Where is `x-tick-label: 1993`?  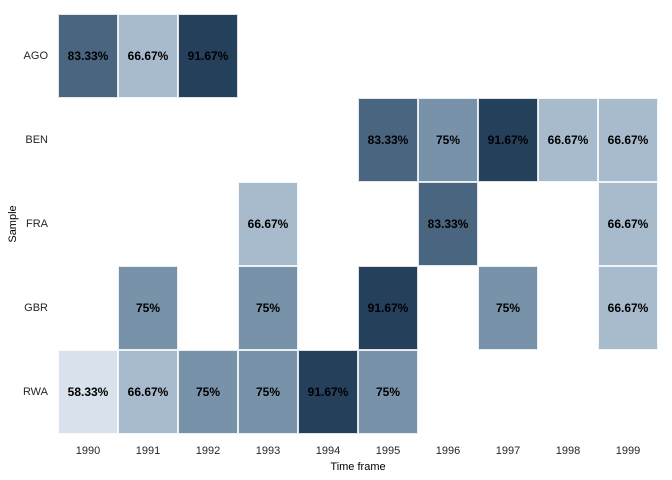
x-tick-label: 1993 is located at coordinates (268, 451).